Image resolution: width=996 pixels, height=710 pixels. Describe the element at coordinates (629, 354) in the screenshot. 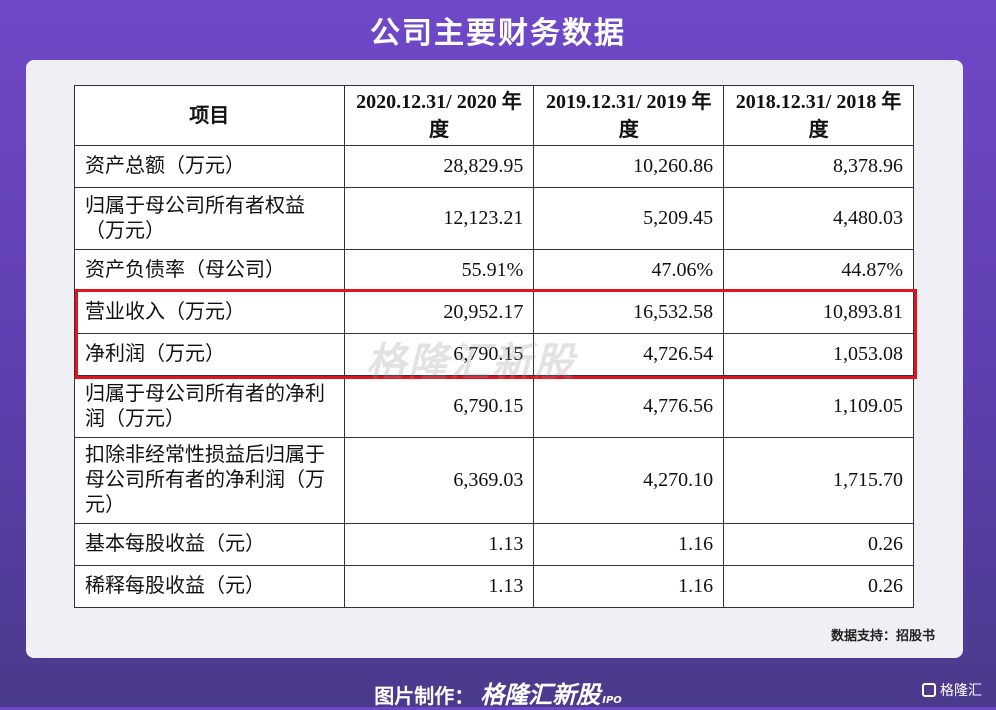

I see `cell-2019: 4,726.54` at that location.